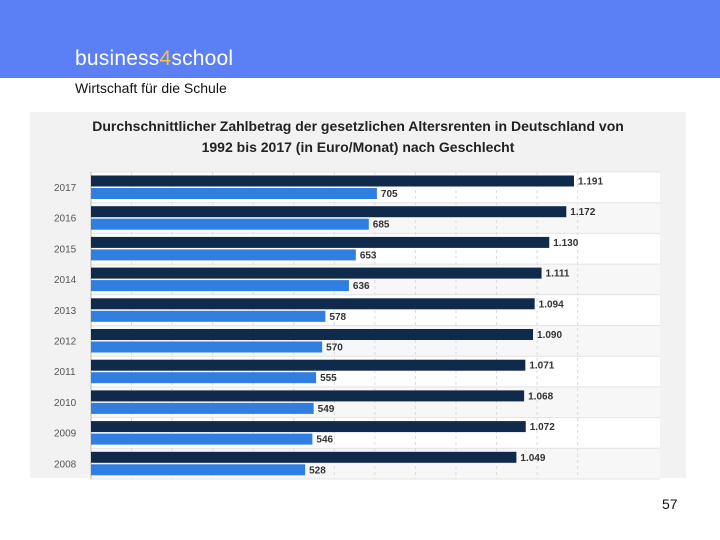 The width and height of the screenshot is (720, 540). I want to click on page-number: 57, so click(670, 504).